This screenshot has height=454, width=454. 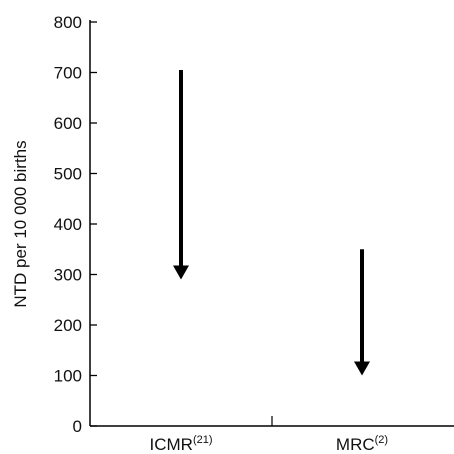 I want to click on y-ticks: 0 100 200 300 400 500 600 700 800, so click(x=75, y=224).